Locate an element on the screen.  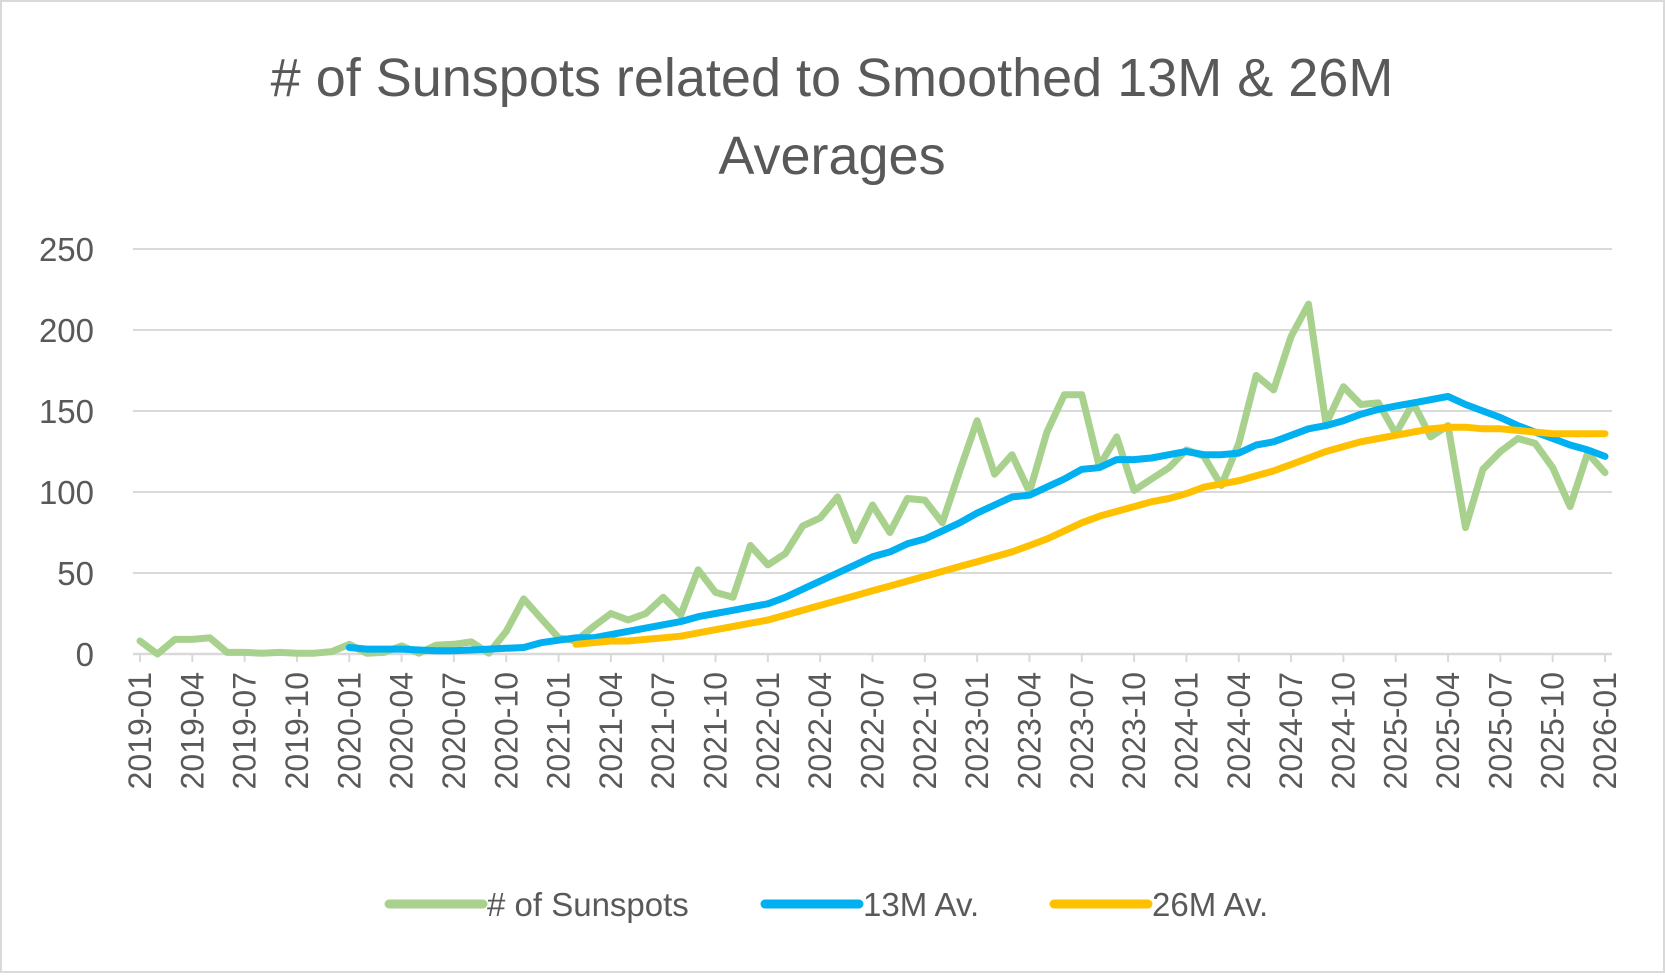
x-tick-label: 2021-01 is located at coordinates (559, 730).